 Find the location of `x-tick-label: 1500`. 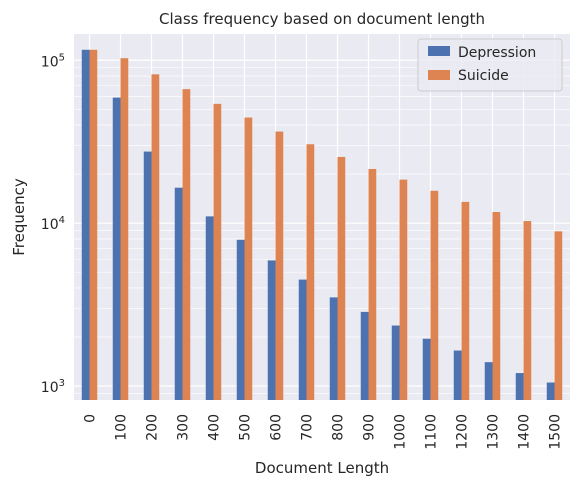

x-tick-label: 1500 is located at coordinates (556, 432).